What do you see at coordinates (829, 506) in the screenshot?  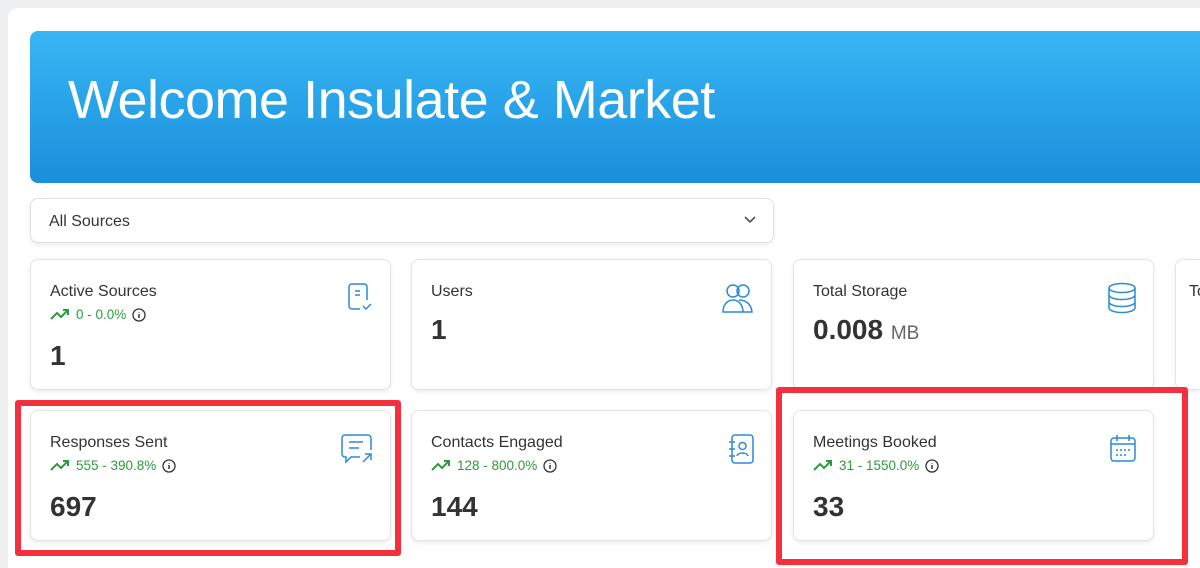 I see `card-value: 33` at bounding box center [829, 506].